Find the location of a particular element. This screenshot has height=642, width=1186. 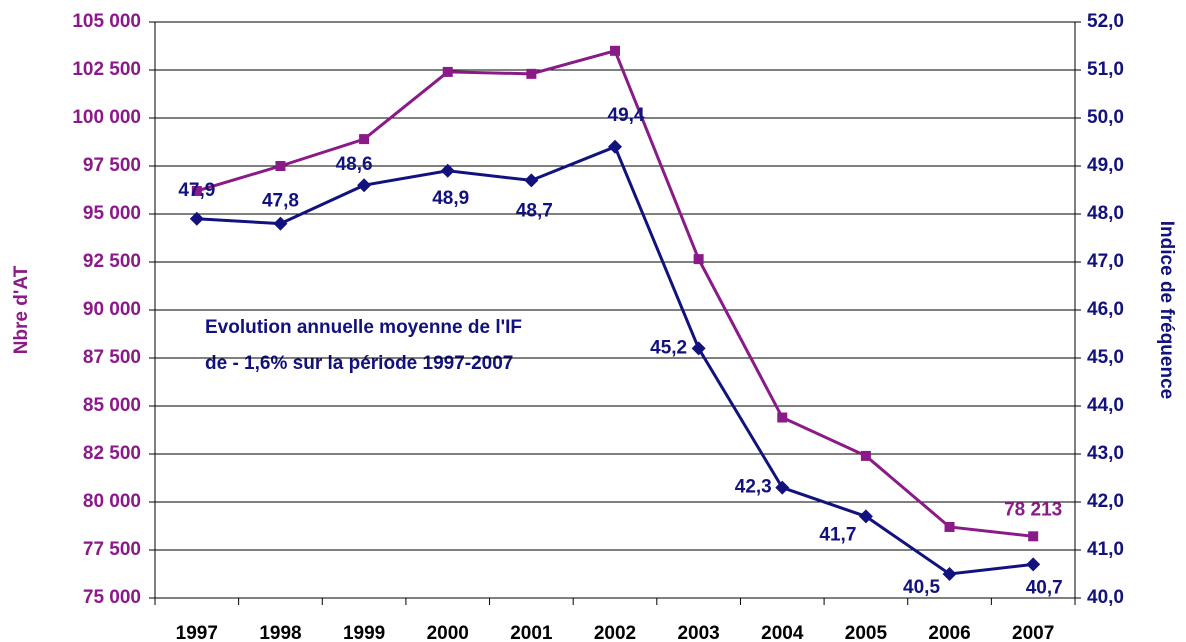

y-tick-label: 80 000 is located at coordinates (112, 501).